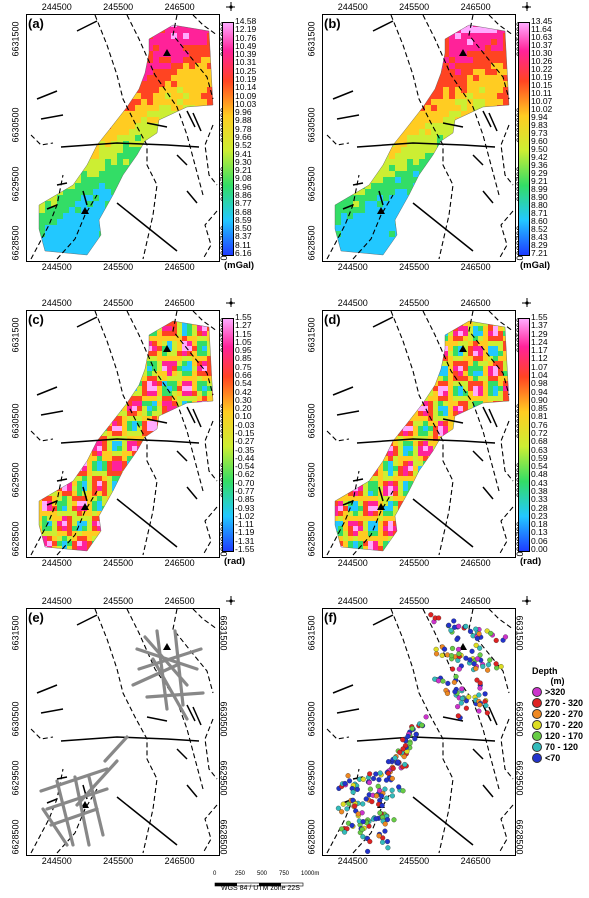  What do you see at coordinates (246, 29) in the screenshot?
I see `color-bar-tick: 12.19` at bounding box center [246, 29].